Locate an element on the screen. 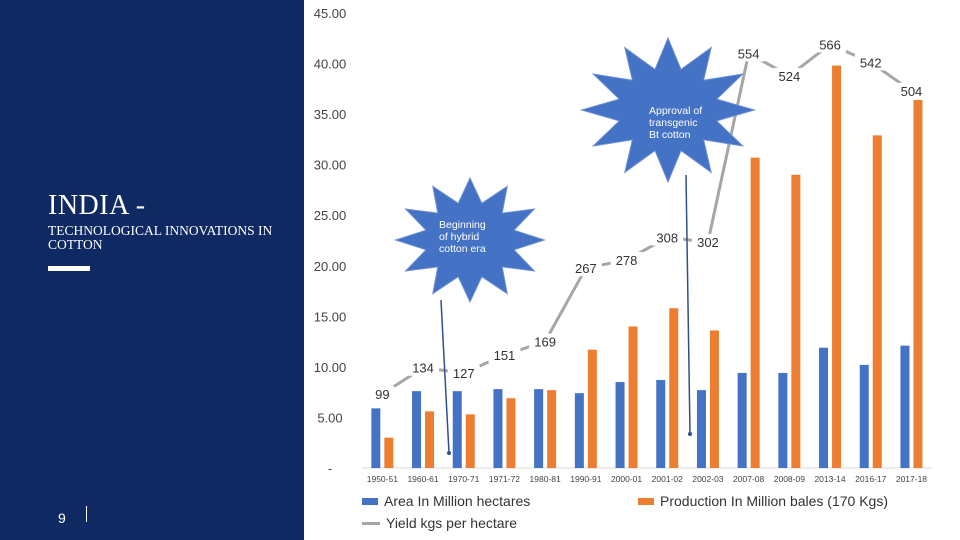 The image size is (960, 540). title-underline is located at coordinates (69, 268).